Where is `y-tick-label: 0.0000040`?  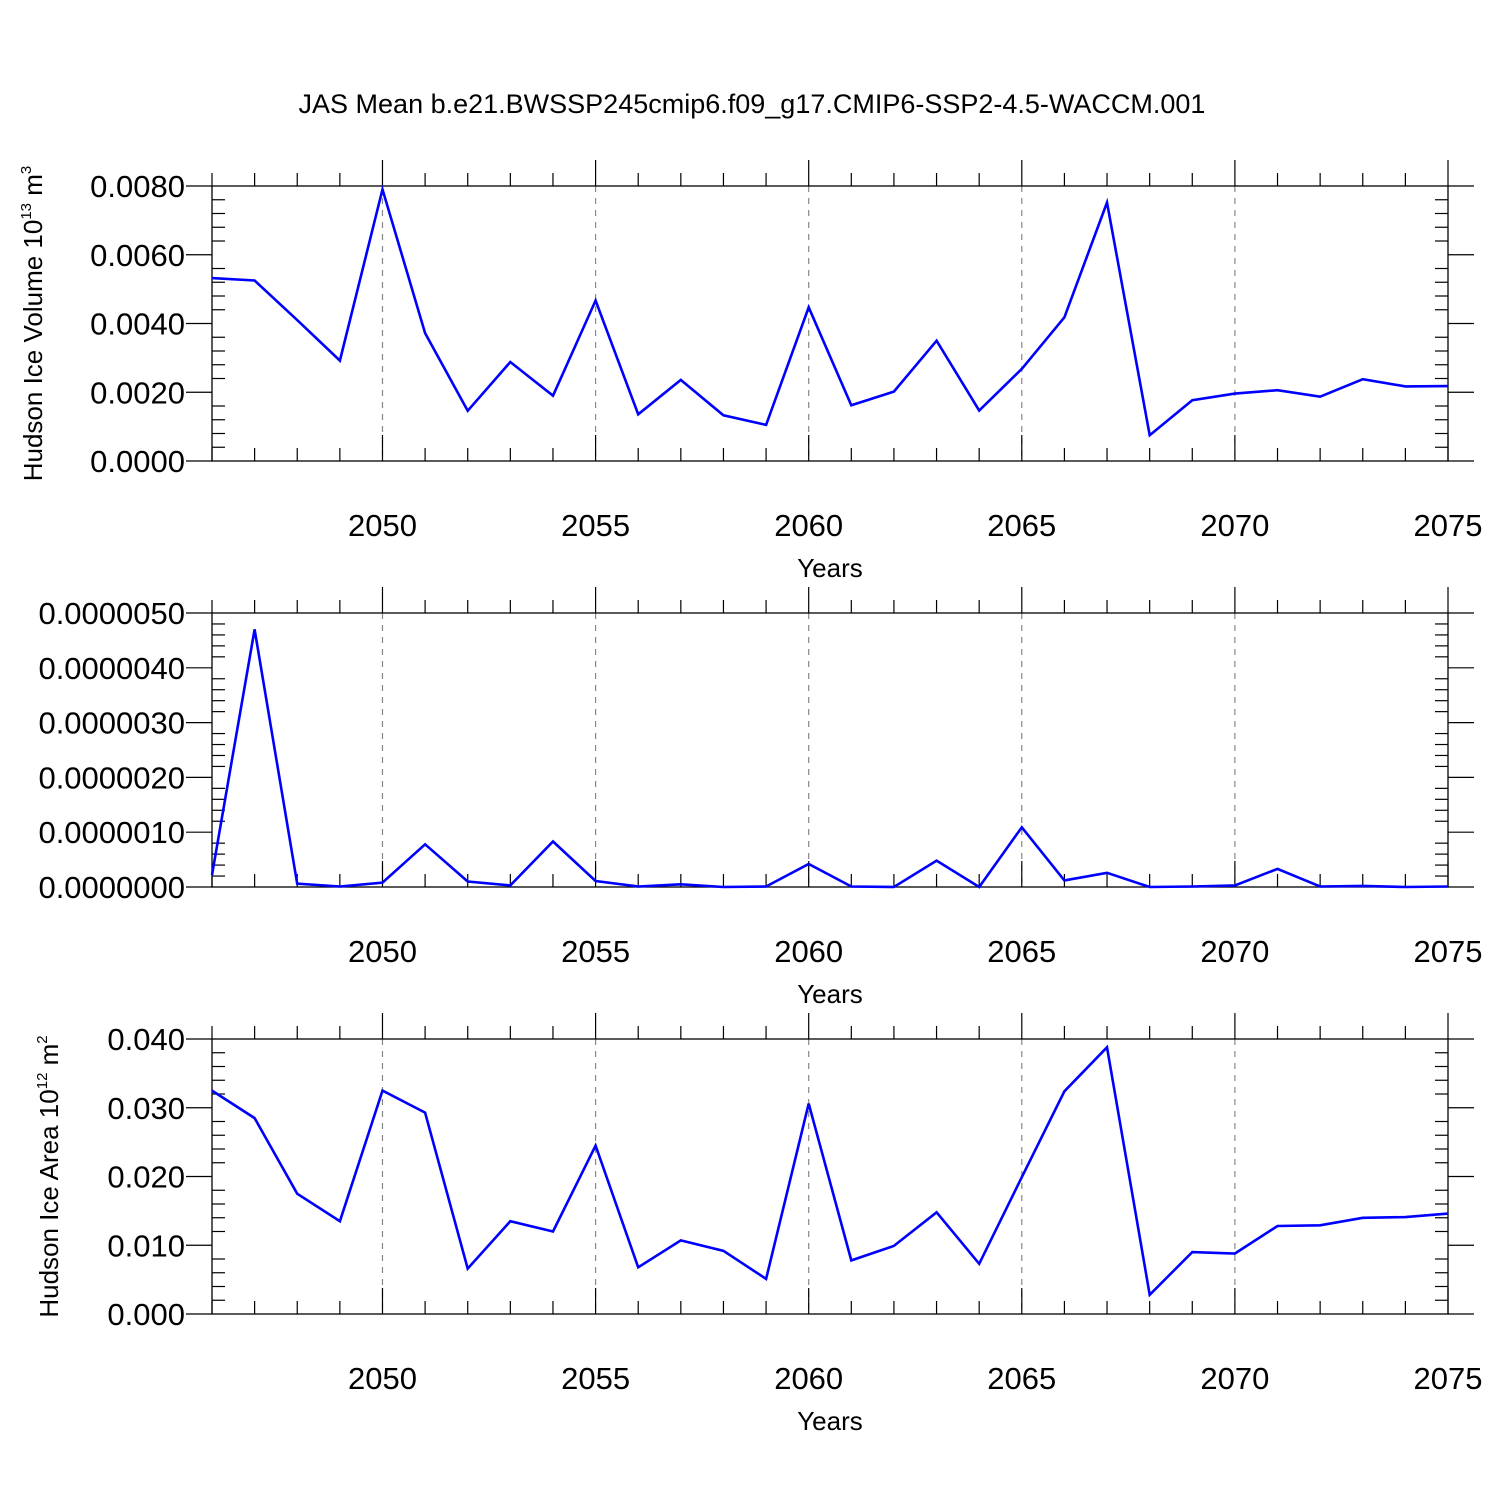 y-tick-label: 0.0000040 is located at coordinates (111, 668).